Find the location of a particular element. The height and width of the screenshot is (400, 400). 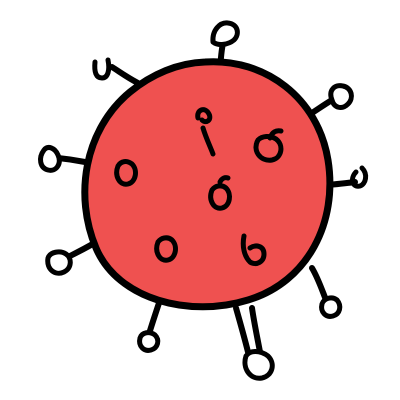

spike-left-lower is located at coordinates (72, 257).